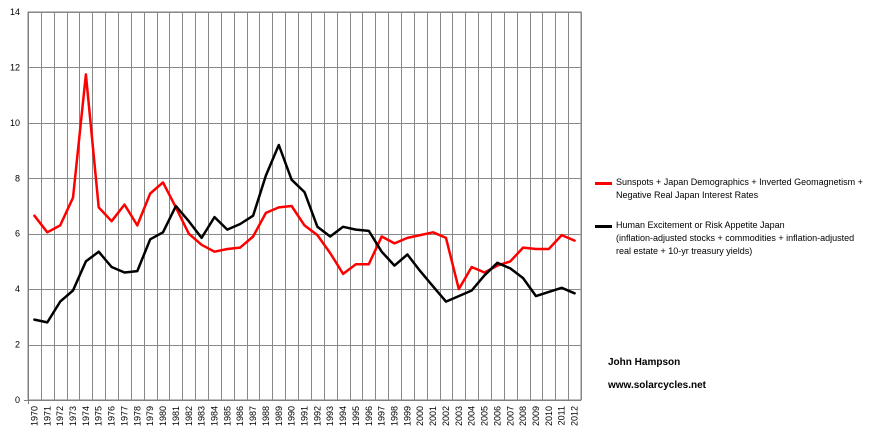 The height and width of the screenshot is (435, 880). Describe the element at coordinates (407, 416) in the screenshot. I see `x-tick-label: 1999` at that location.